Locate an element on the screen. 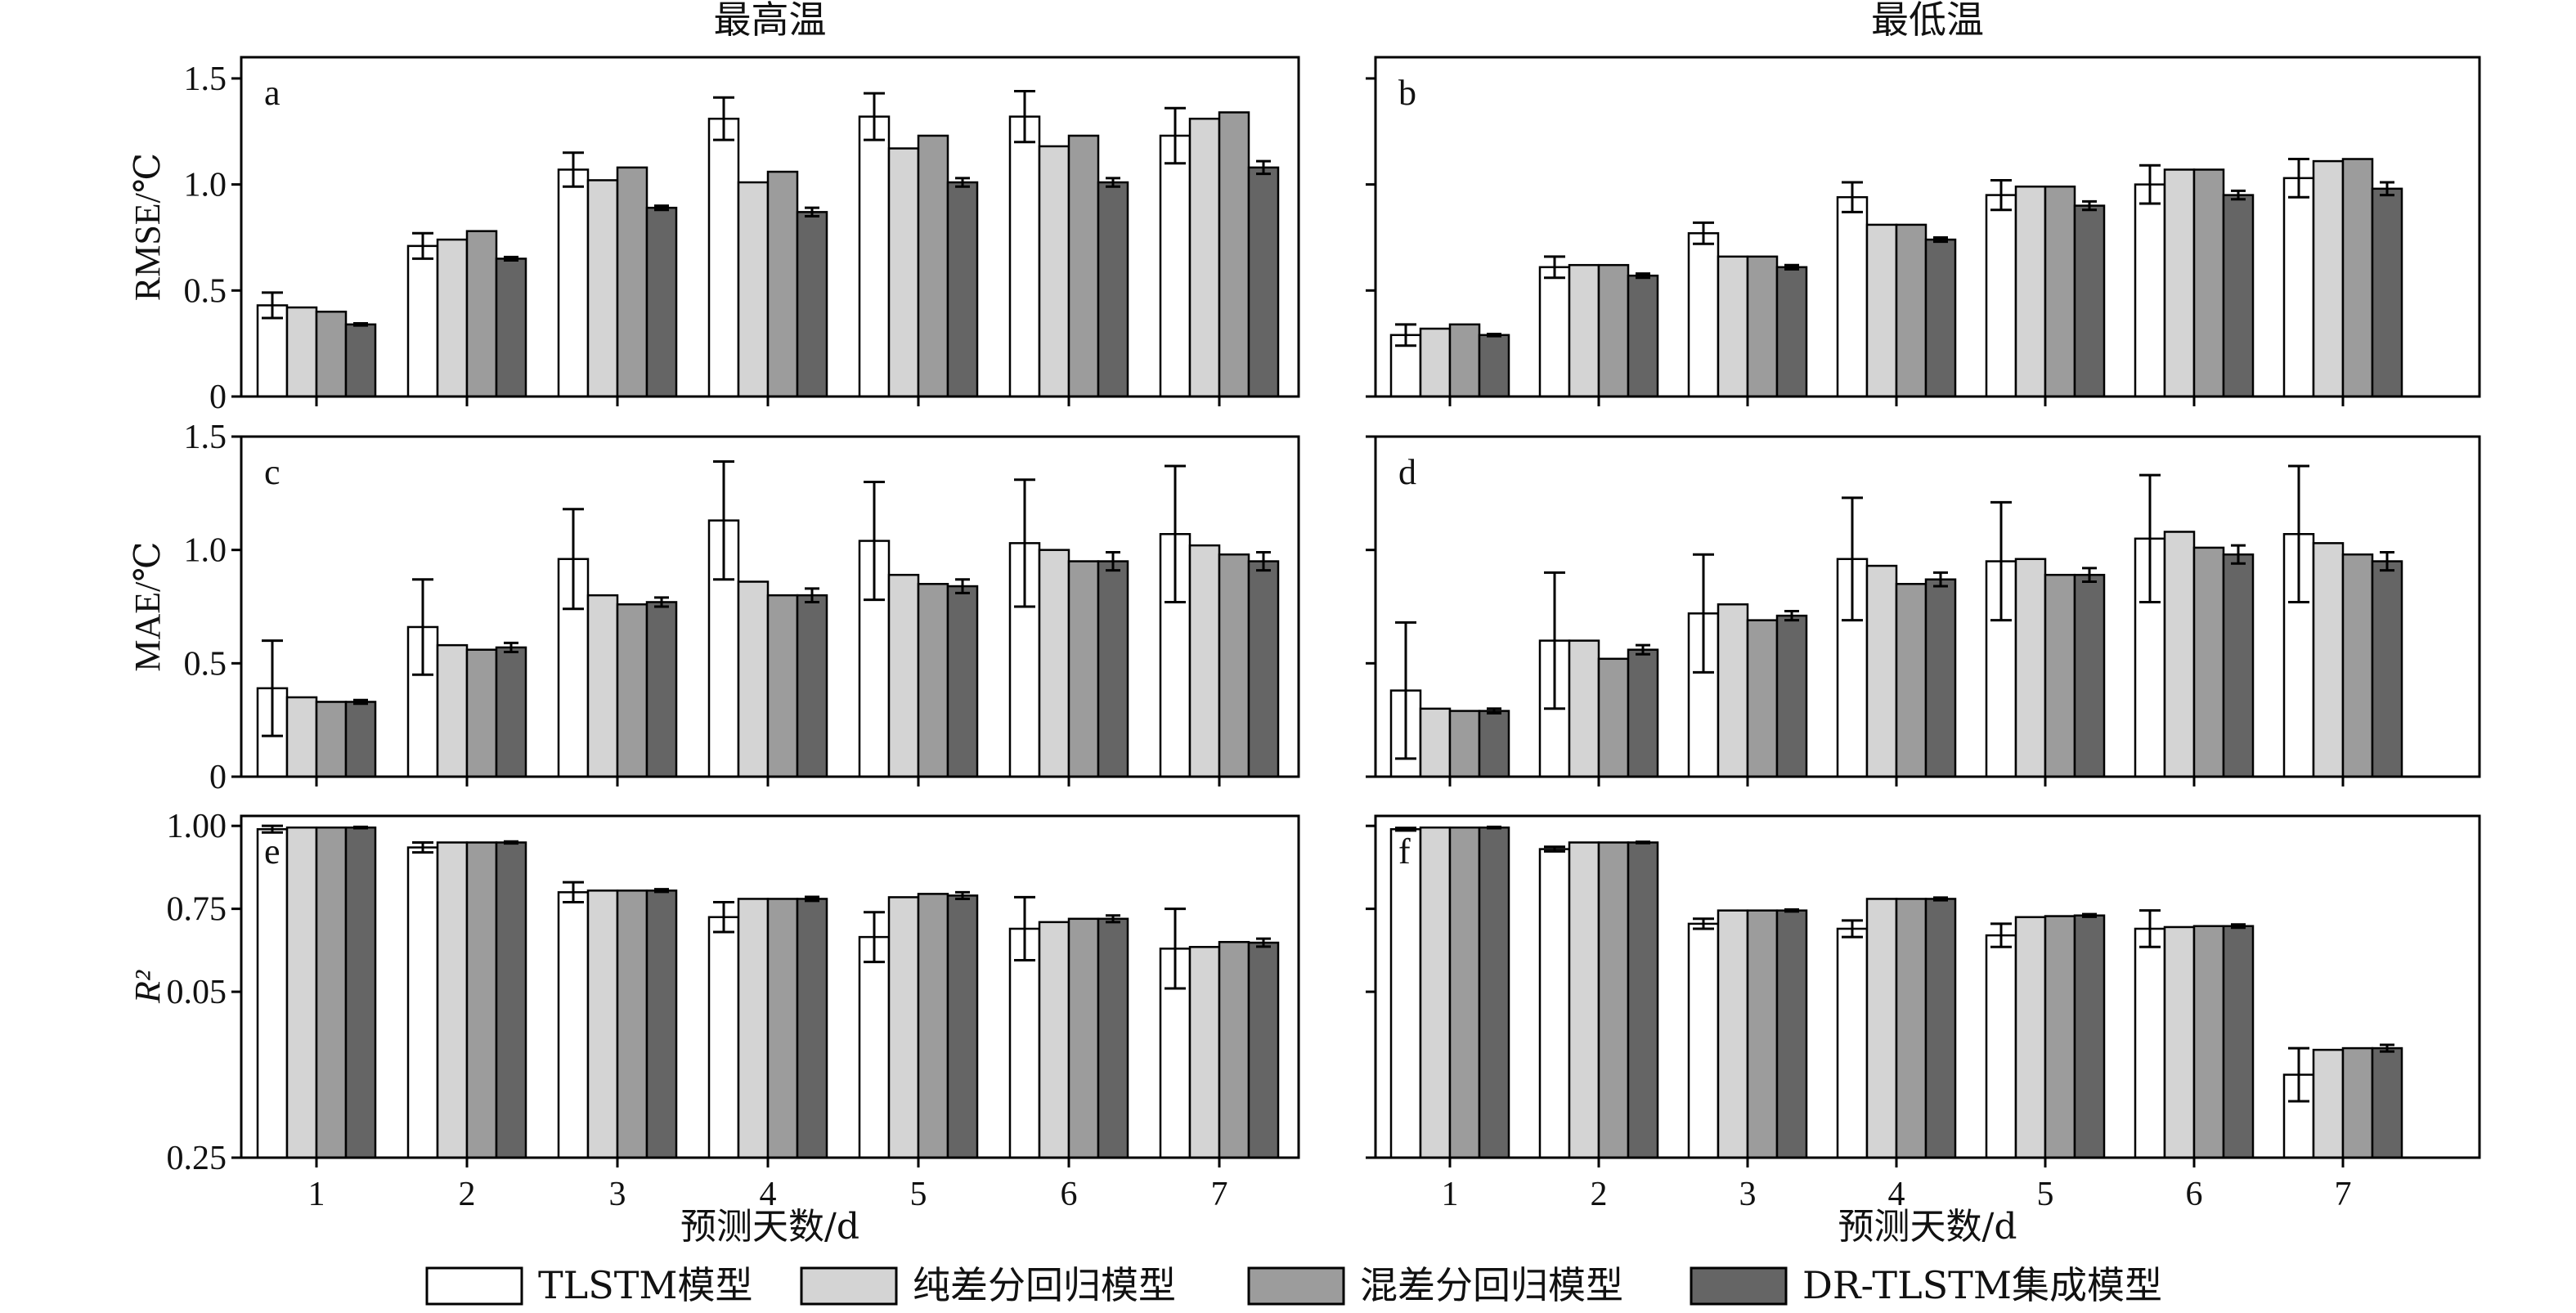 The width and height of the screenshot is (2576, 1313). bar-d-s4-d5 is located at coordinates (2089, 675).